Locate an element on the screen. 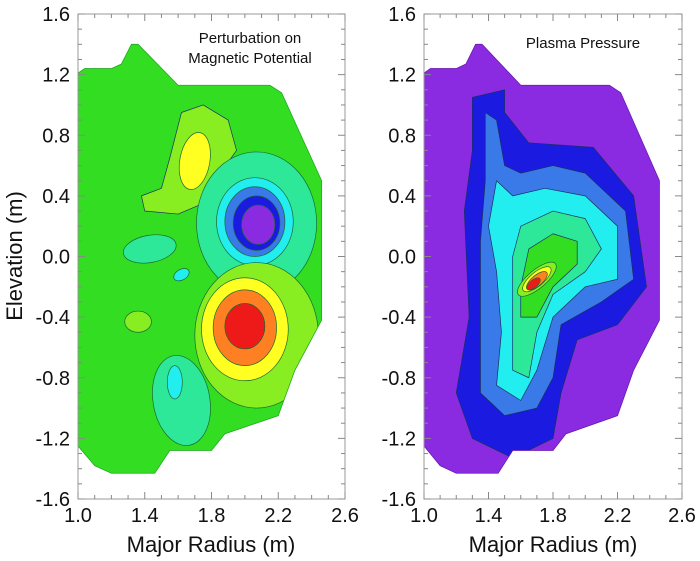 Image resolution: width=700 pixels, height=561 pixels. y-axis-label: Elevation (m) is located at coordinates (14, 256).